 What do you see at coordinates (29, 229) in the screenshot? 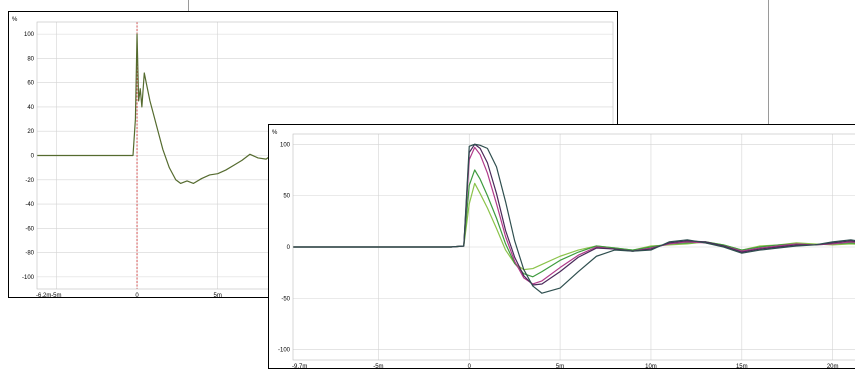
I see `chart0-y-tick-label-8: -60` at bounding box center [29, 229].